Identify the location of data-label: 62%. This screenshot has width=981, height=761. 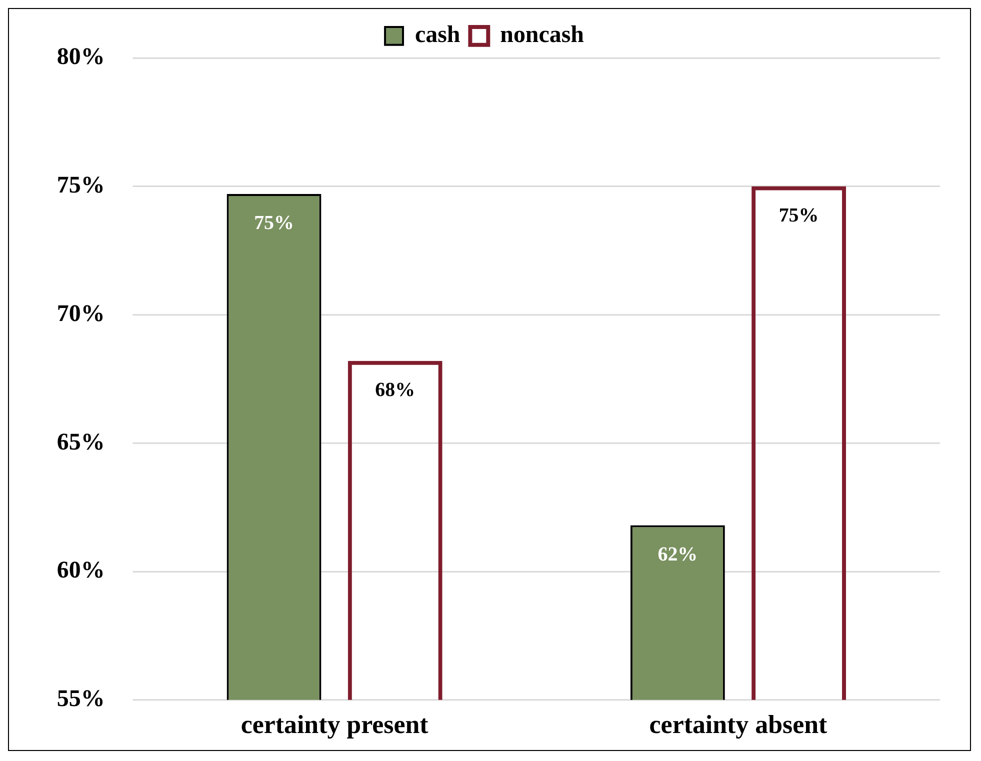
(678, 554).